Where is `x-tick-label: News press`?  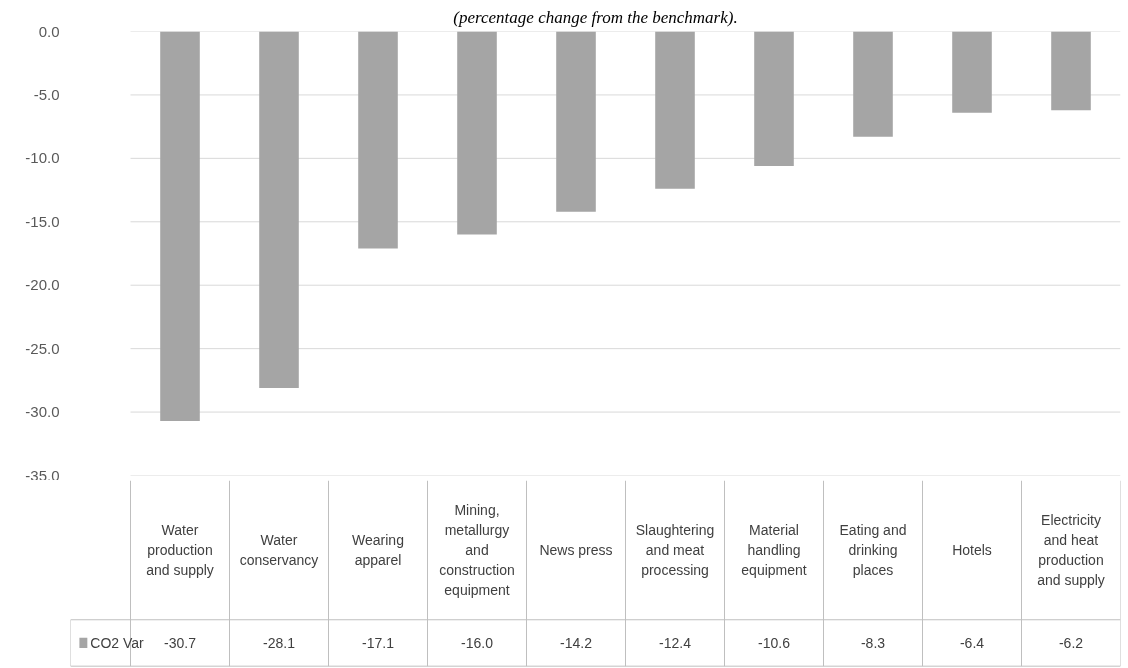
x-tick-label: News press is located at coordinates (576, 550).